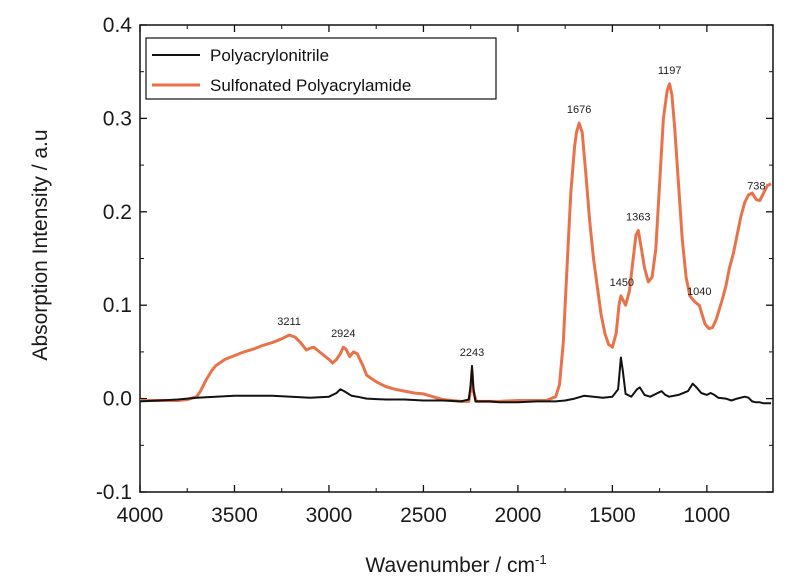  I want to click on y-tick-label: 0.1, so click(117, 305).